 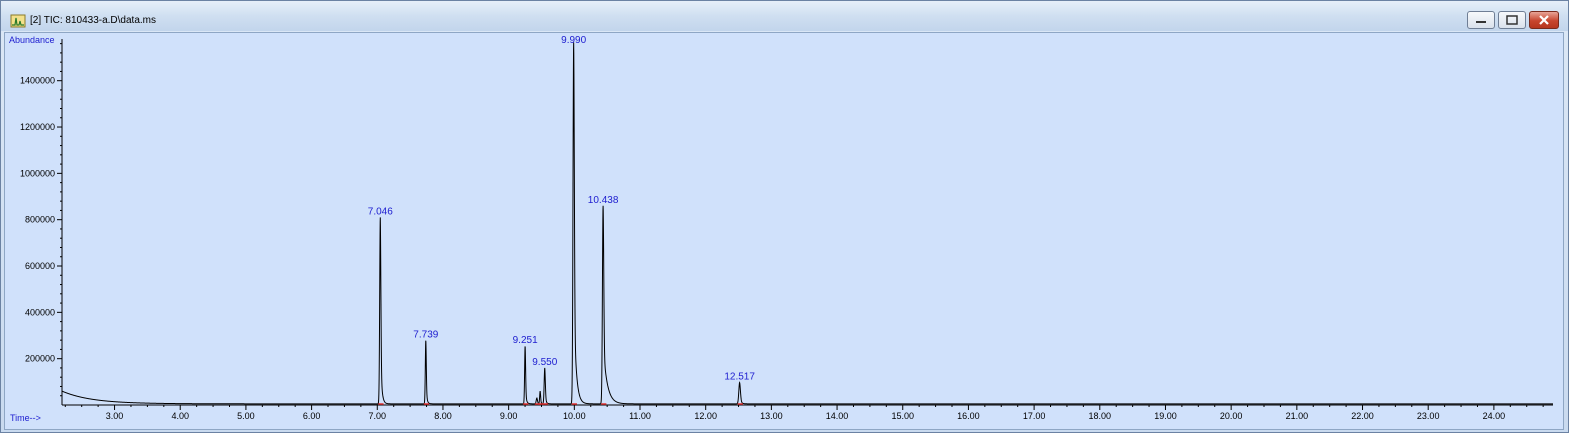 I want to click on y-tick-label: 1000000, so click(x=37, y=173).